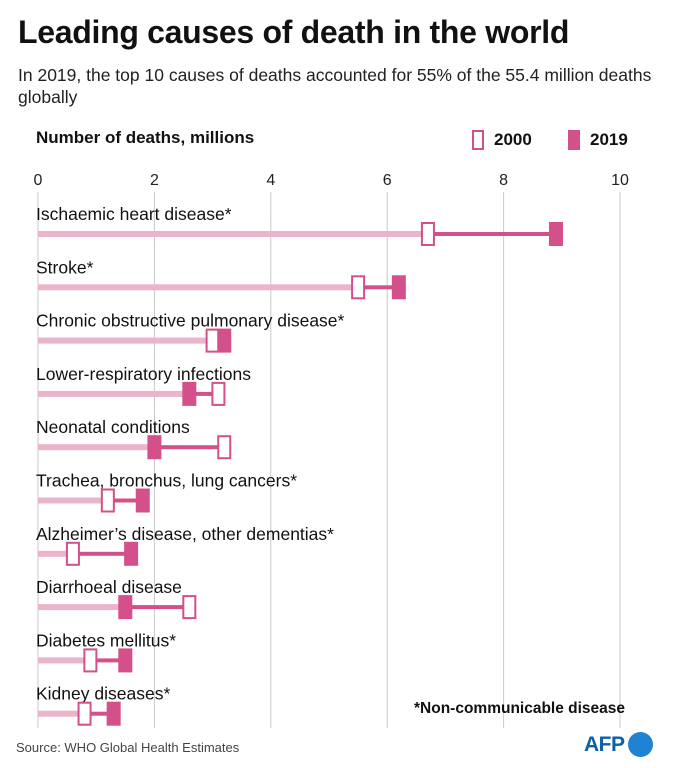 This screenshot has width=682, height=768. I want to click on category-label: Ischaemic heart disease*, so click(134, 214).